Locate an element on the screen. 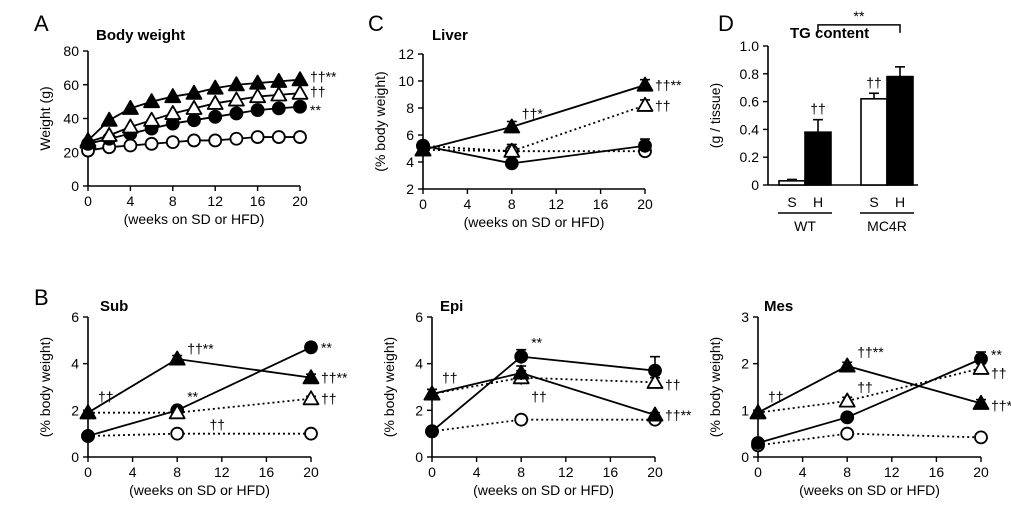 This screenshot has height=516, width=1011. y-tick-label: 0.2 is located at coordinates (750, 157).